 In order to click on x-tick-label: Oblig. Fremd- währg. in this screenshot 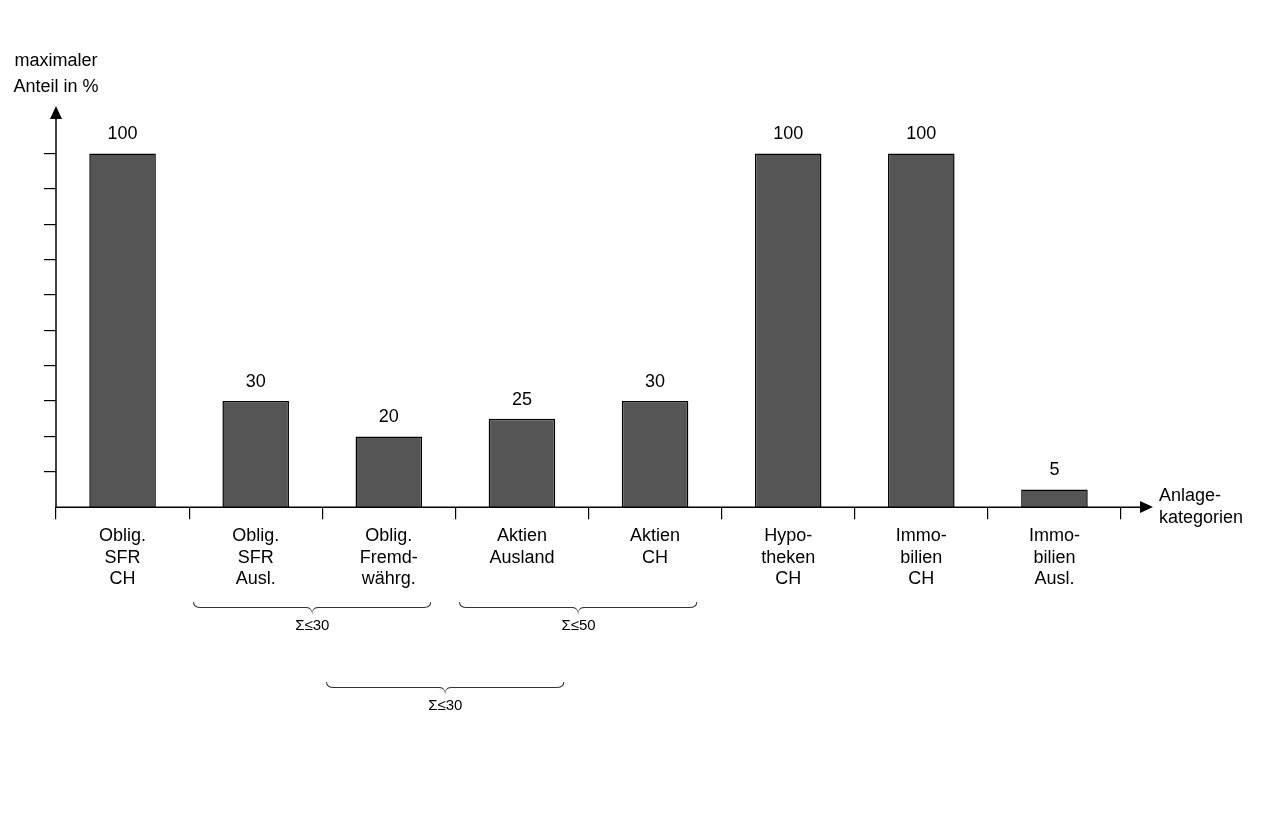, I will do `click(388, 556)`.